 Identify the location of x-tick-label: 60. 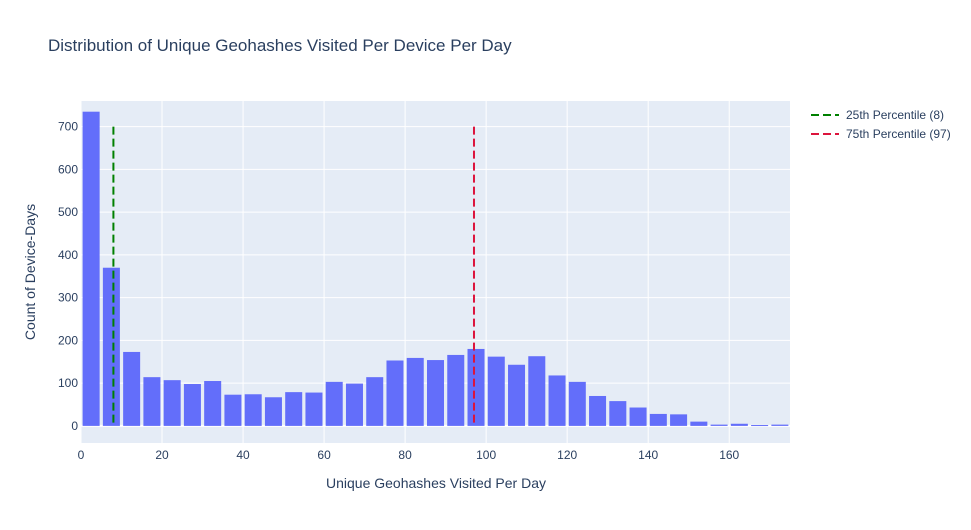
(324, 455).